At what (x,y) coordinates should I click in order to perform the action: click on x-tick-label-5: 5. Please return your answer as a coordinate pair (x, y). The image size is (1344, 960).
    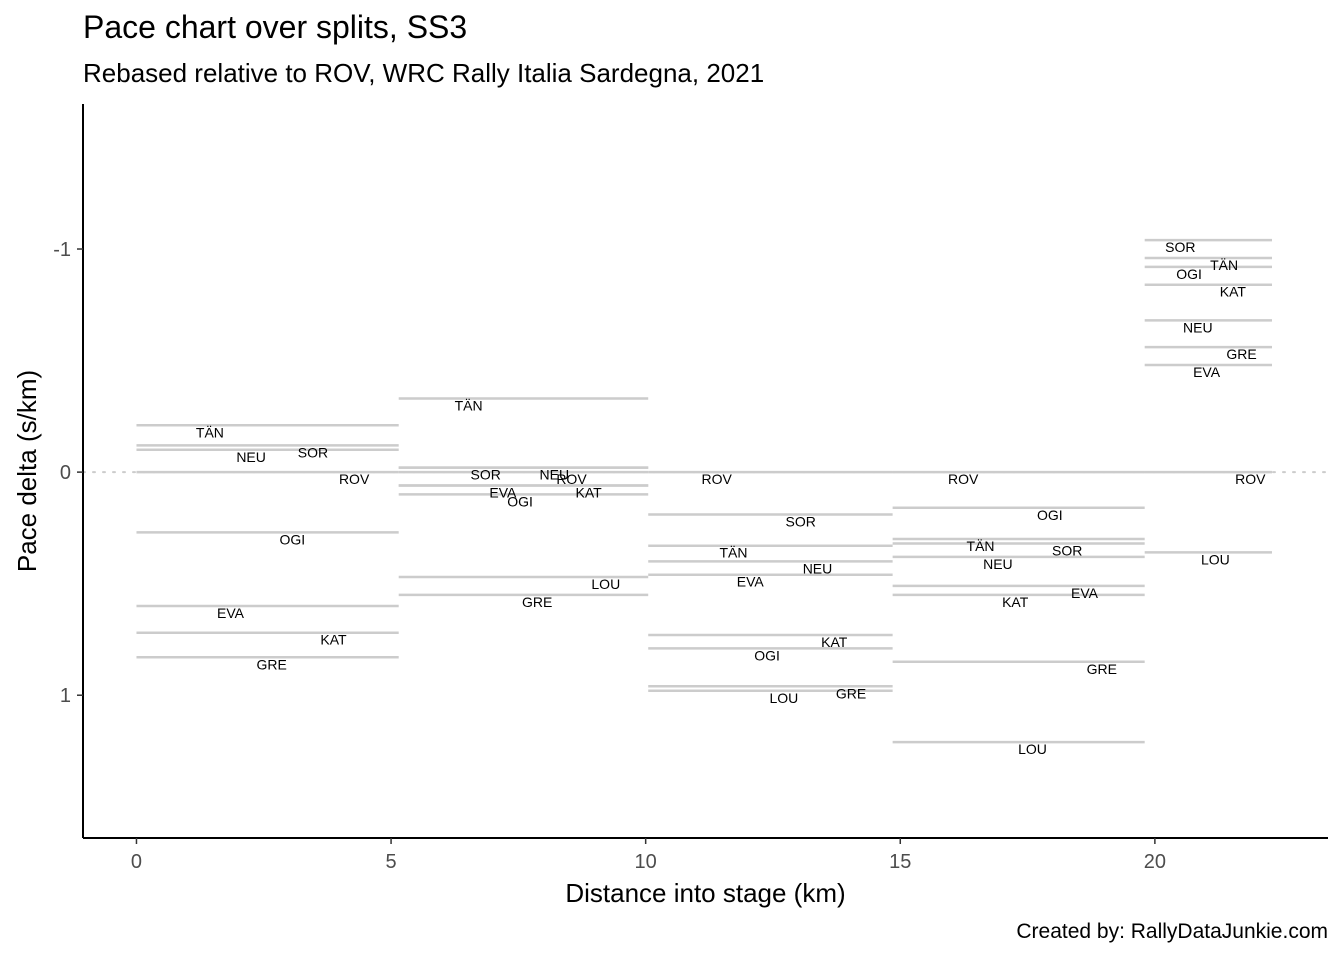
    Looking at the image, I should click on (391, 862).